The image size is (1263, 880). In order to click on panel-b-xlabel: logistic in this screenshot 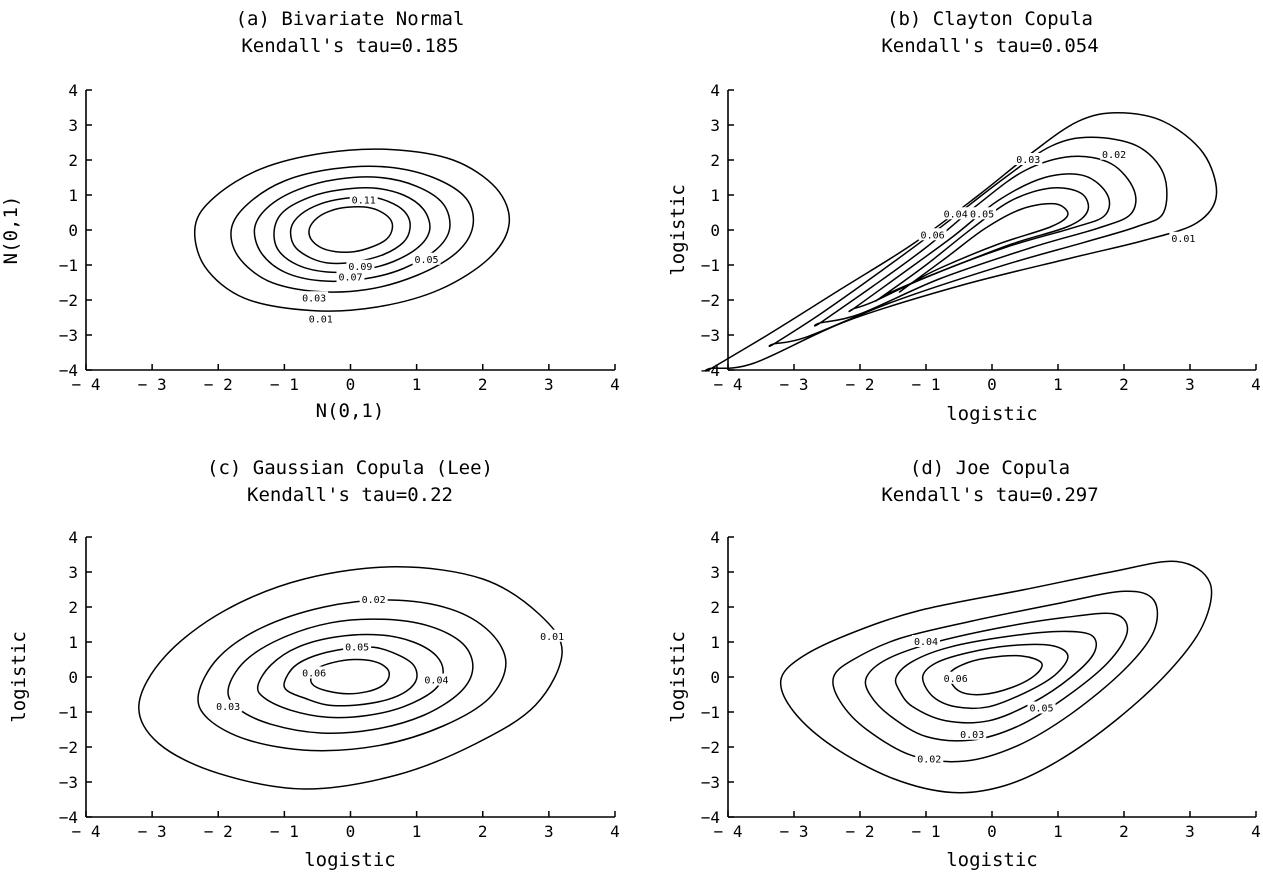, I will do `click(992, 414)`.